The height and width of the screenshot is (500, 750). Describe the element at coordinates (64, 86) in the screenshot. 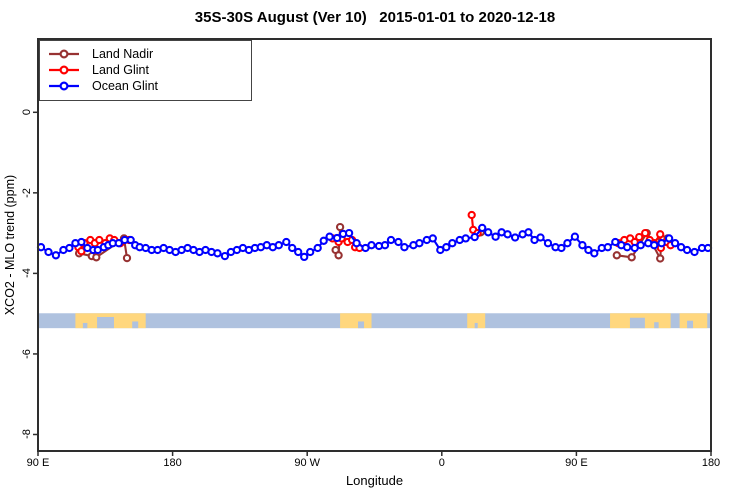

I see `ocean-glint-symbol-icon` at that location.